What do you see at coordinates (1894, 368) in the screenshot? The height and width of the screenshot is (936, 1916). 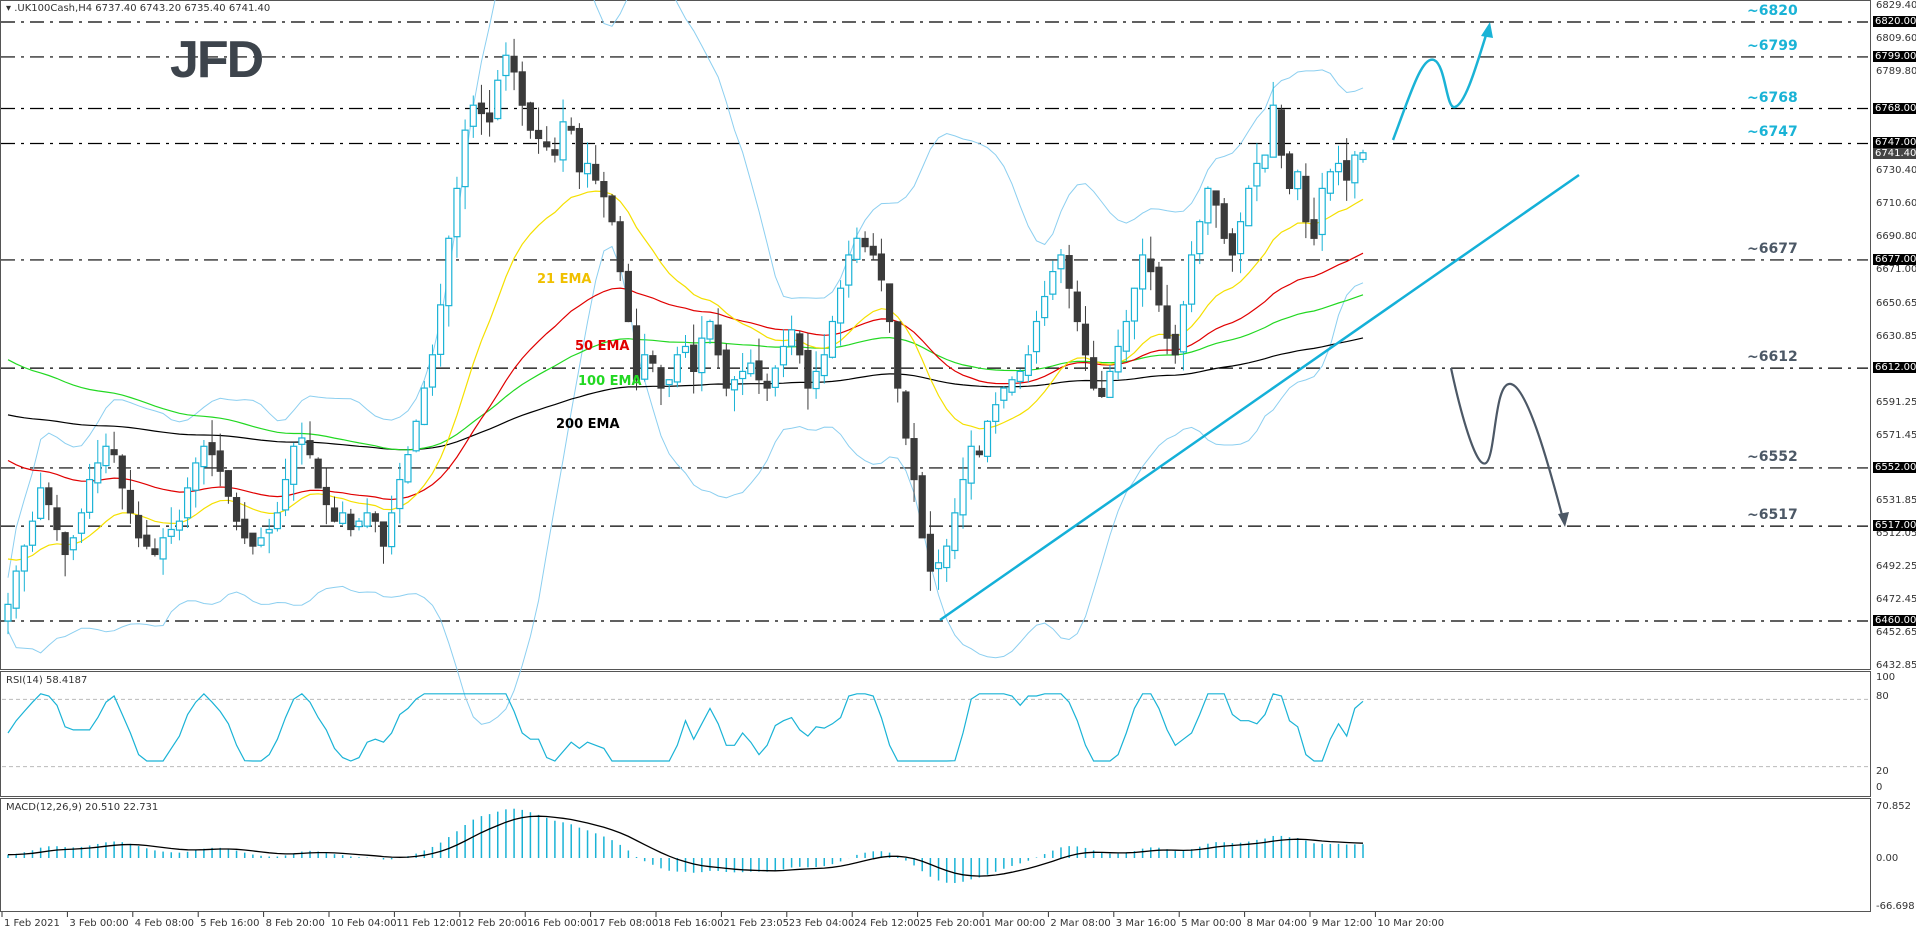 I see `price-level-box: 6612.00` at bounding box center [1894, 368].